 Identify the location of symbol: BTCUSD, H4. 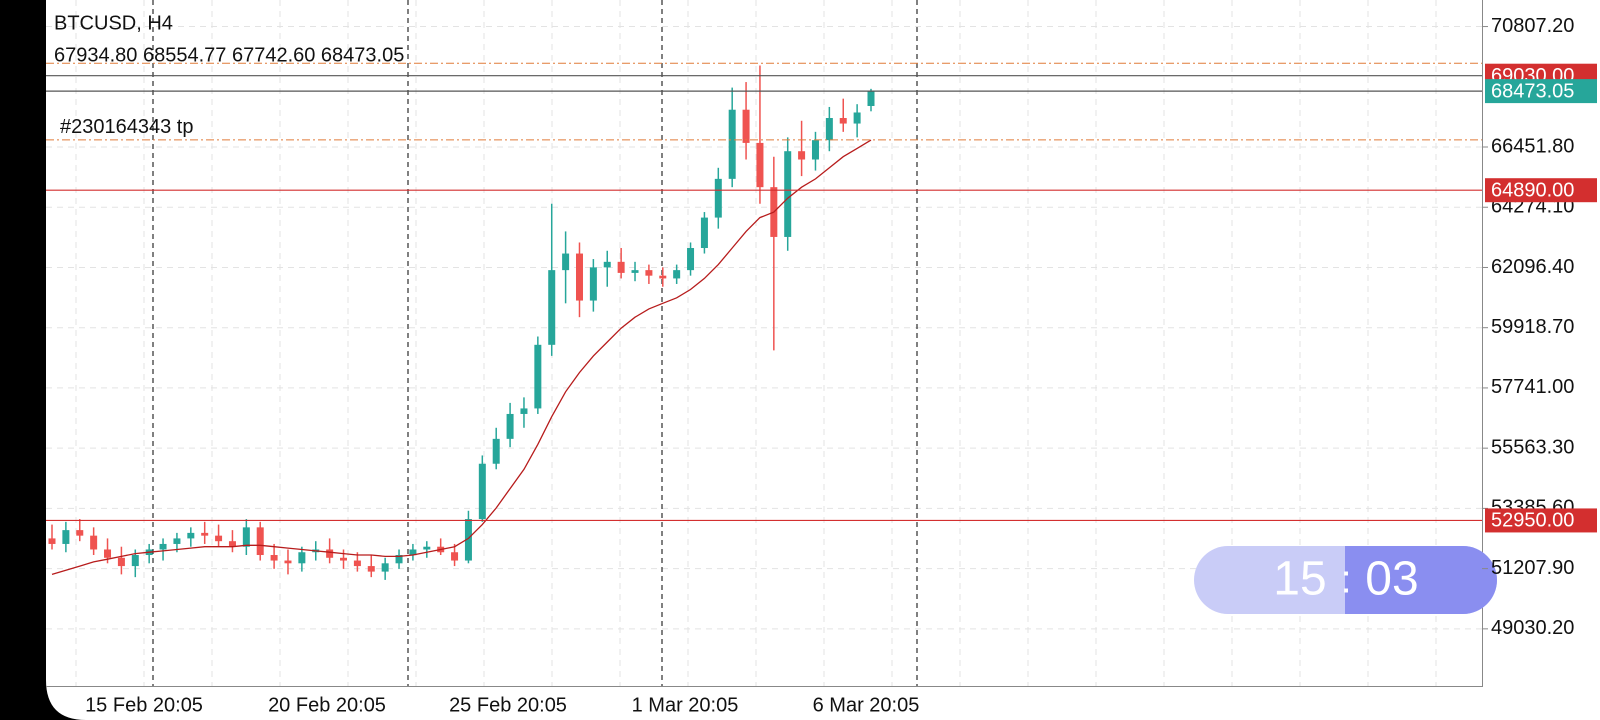
(113, 23).